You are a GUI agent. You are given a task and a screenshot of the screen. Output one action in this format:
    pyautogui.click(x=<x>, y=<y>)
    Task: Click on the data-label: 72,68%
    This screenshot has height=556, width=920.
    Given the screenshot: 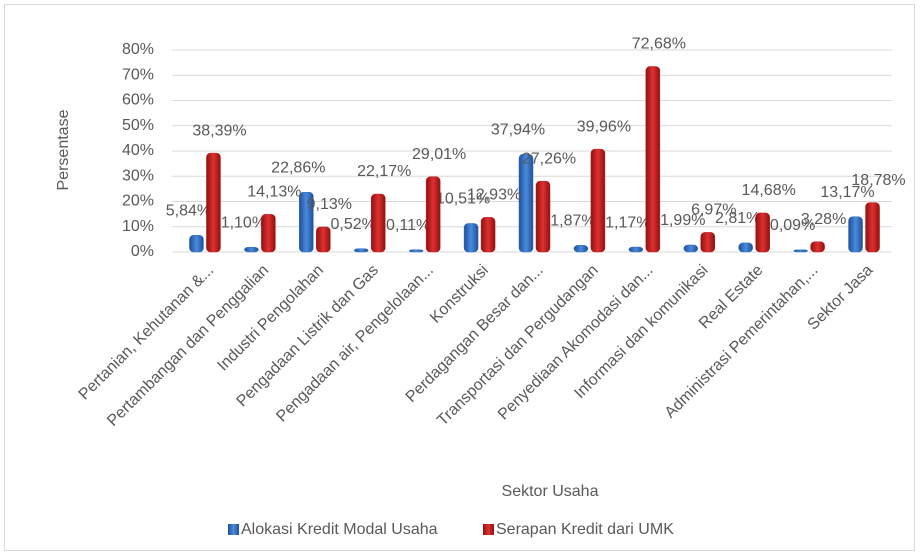 What is the action you would take?
    pyautogui.click(x=659, y=44)
    